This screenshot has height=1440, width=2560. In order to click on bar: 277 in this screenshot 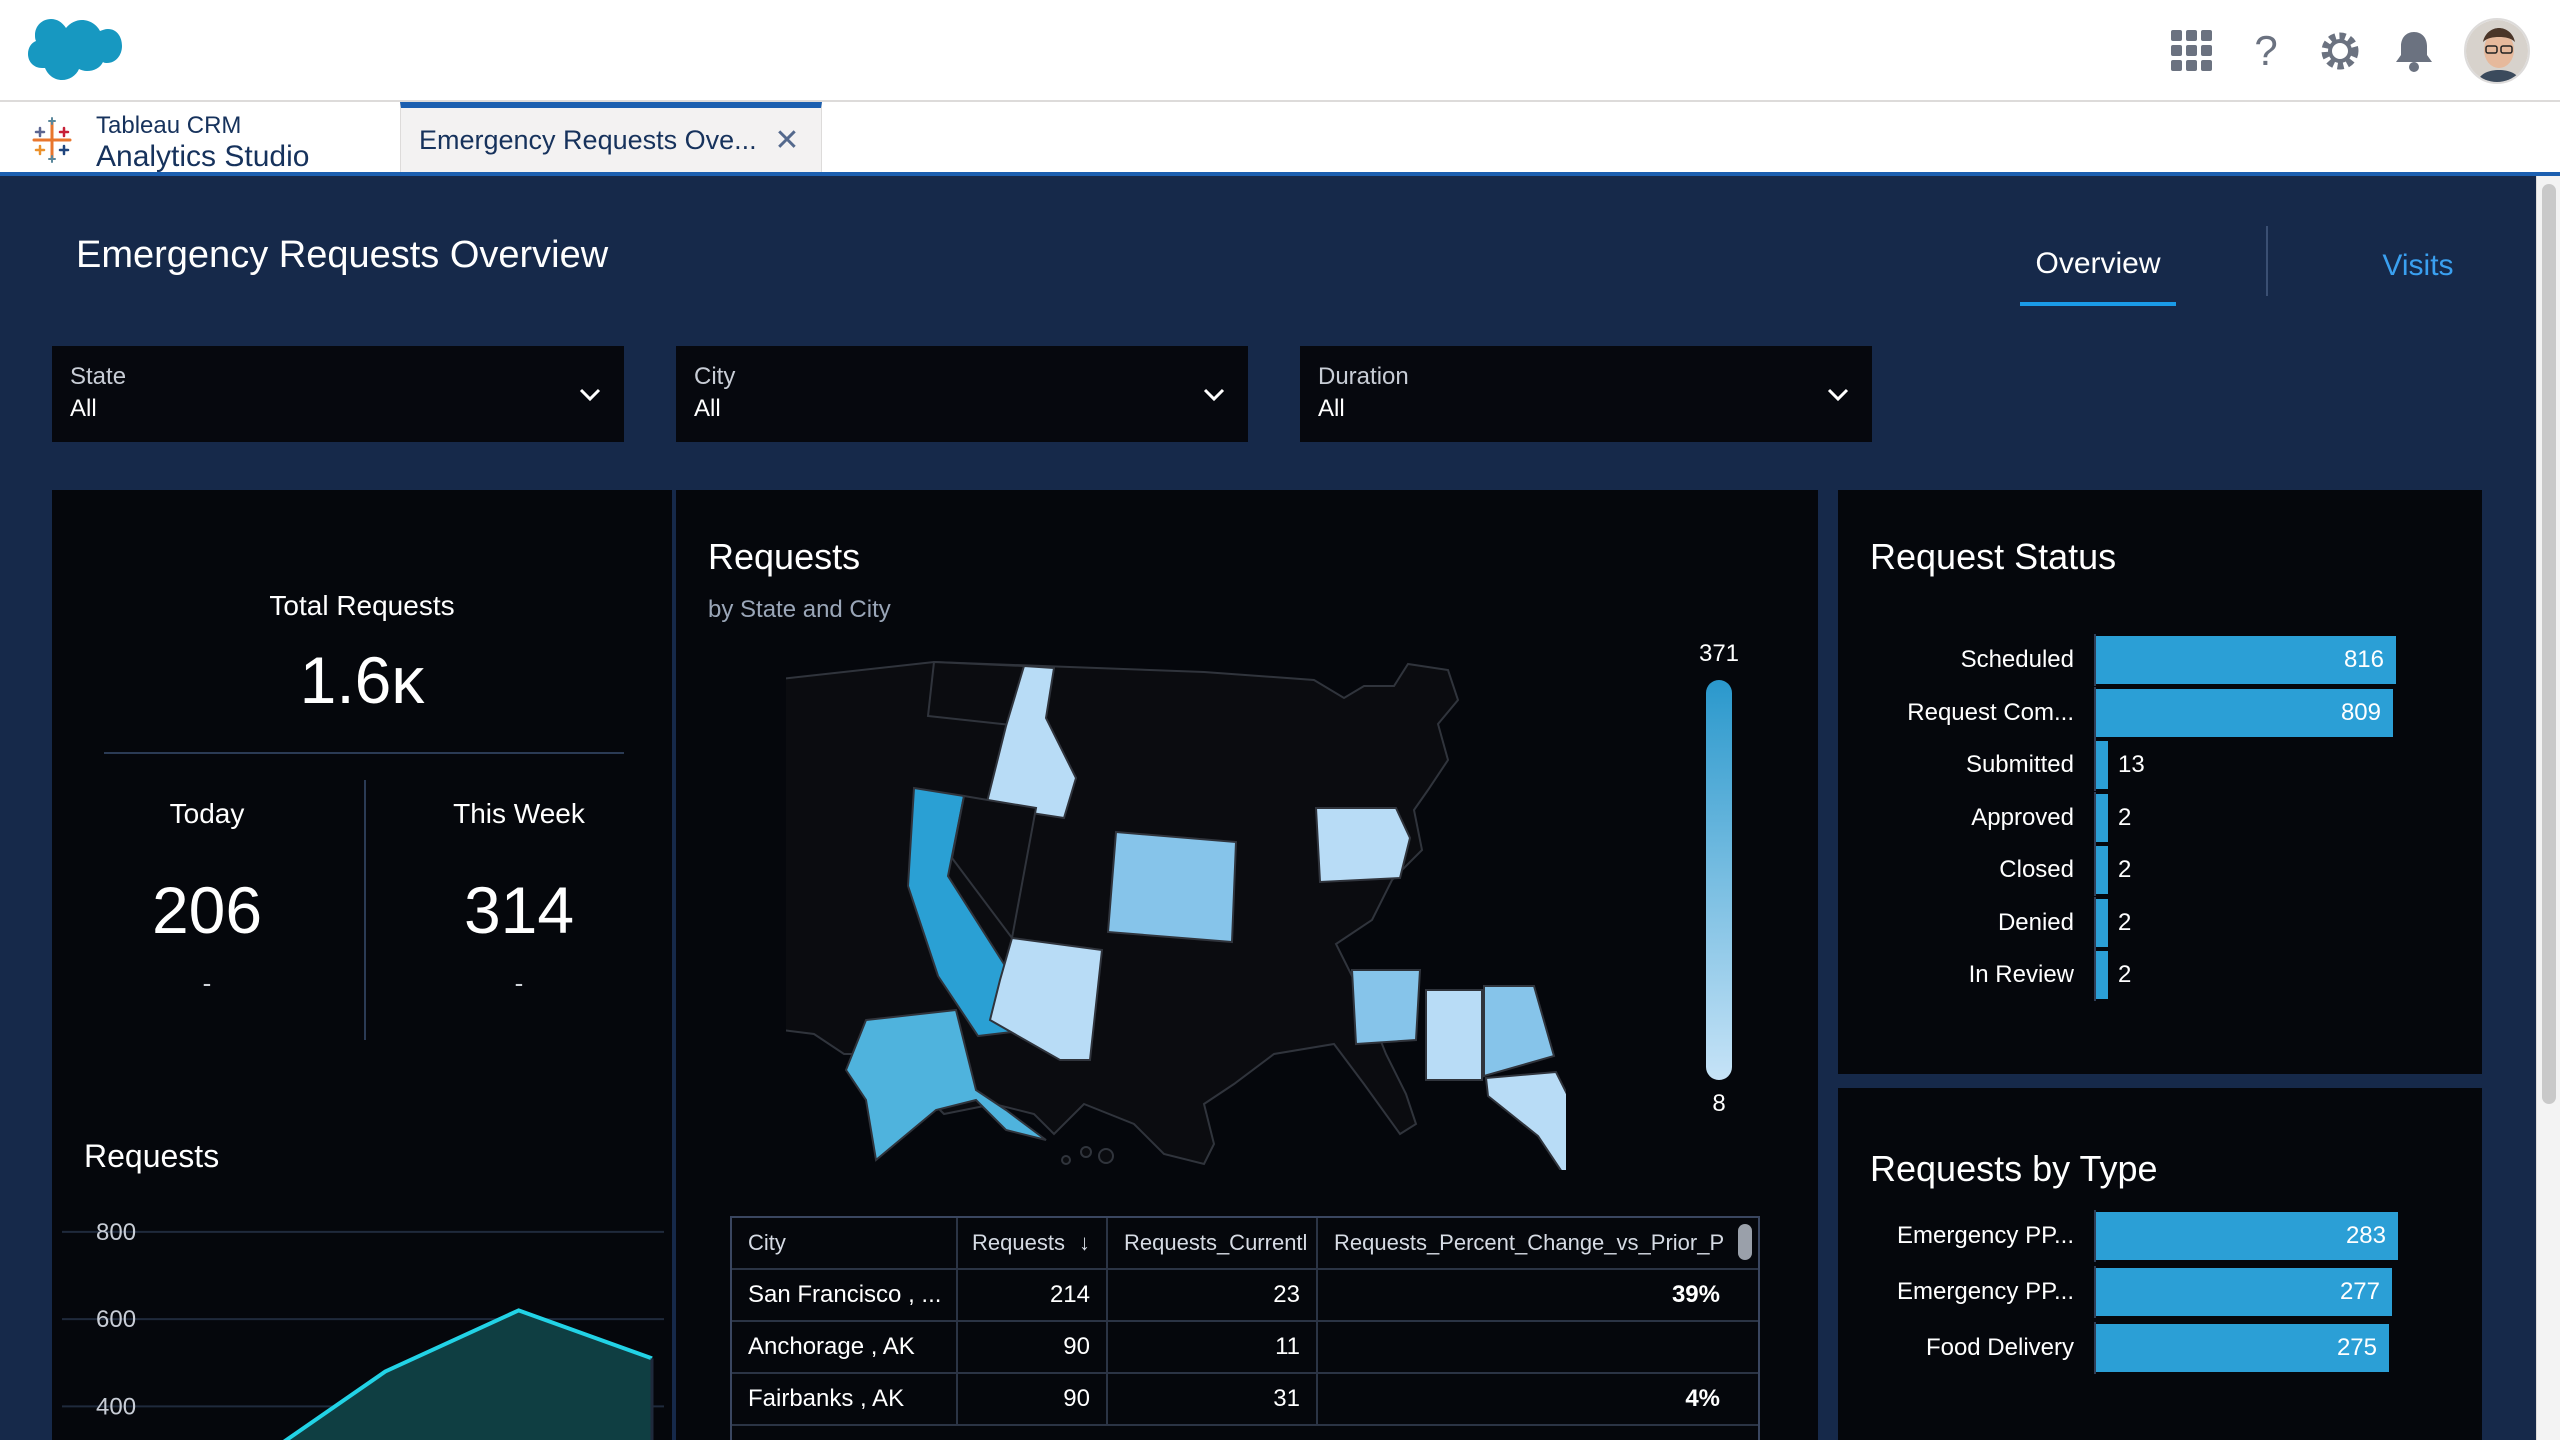, I will do `click(2244, 1292)`.